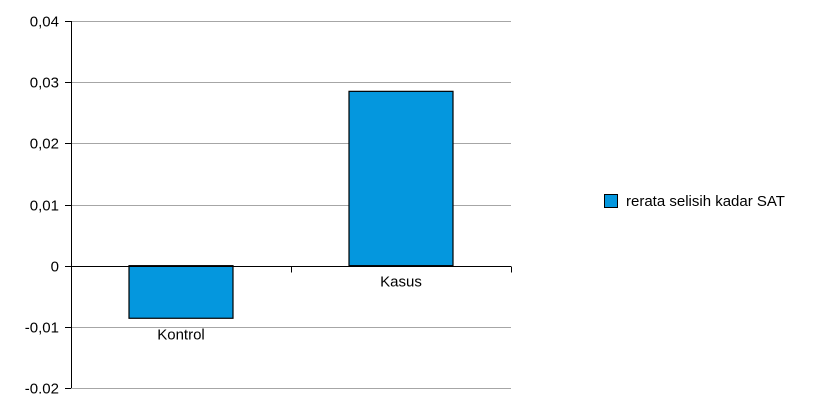 Image resolution: width=830 pixels, height=394 pixels. I want to click on y-tick-label: -0,01, so click(42, 328).